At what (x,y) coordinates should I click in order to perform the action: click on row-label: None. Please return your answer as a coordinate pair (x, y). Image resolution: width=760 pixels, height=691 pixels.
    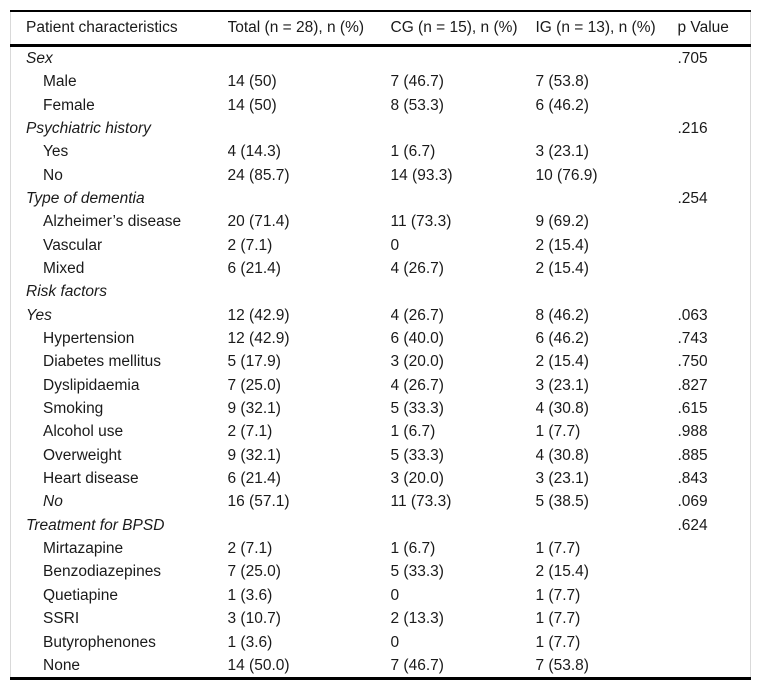
    Looking at the image, I should click on (62, 665).